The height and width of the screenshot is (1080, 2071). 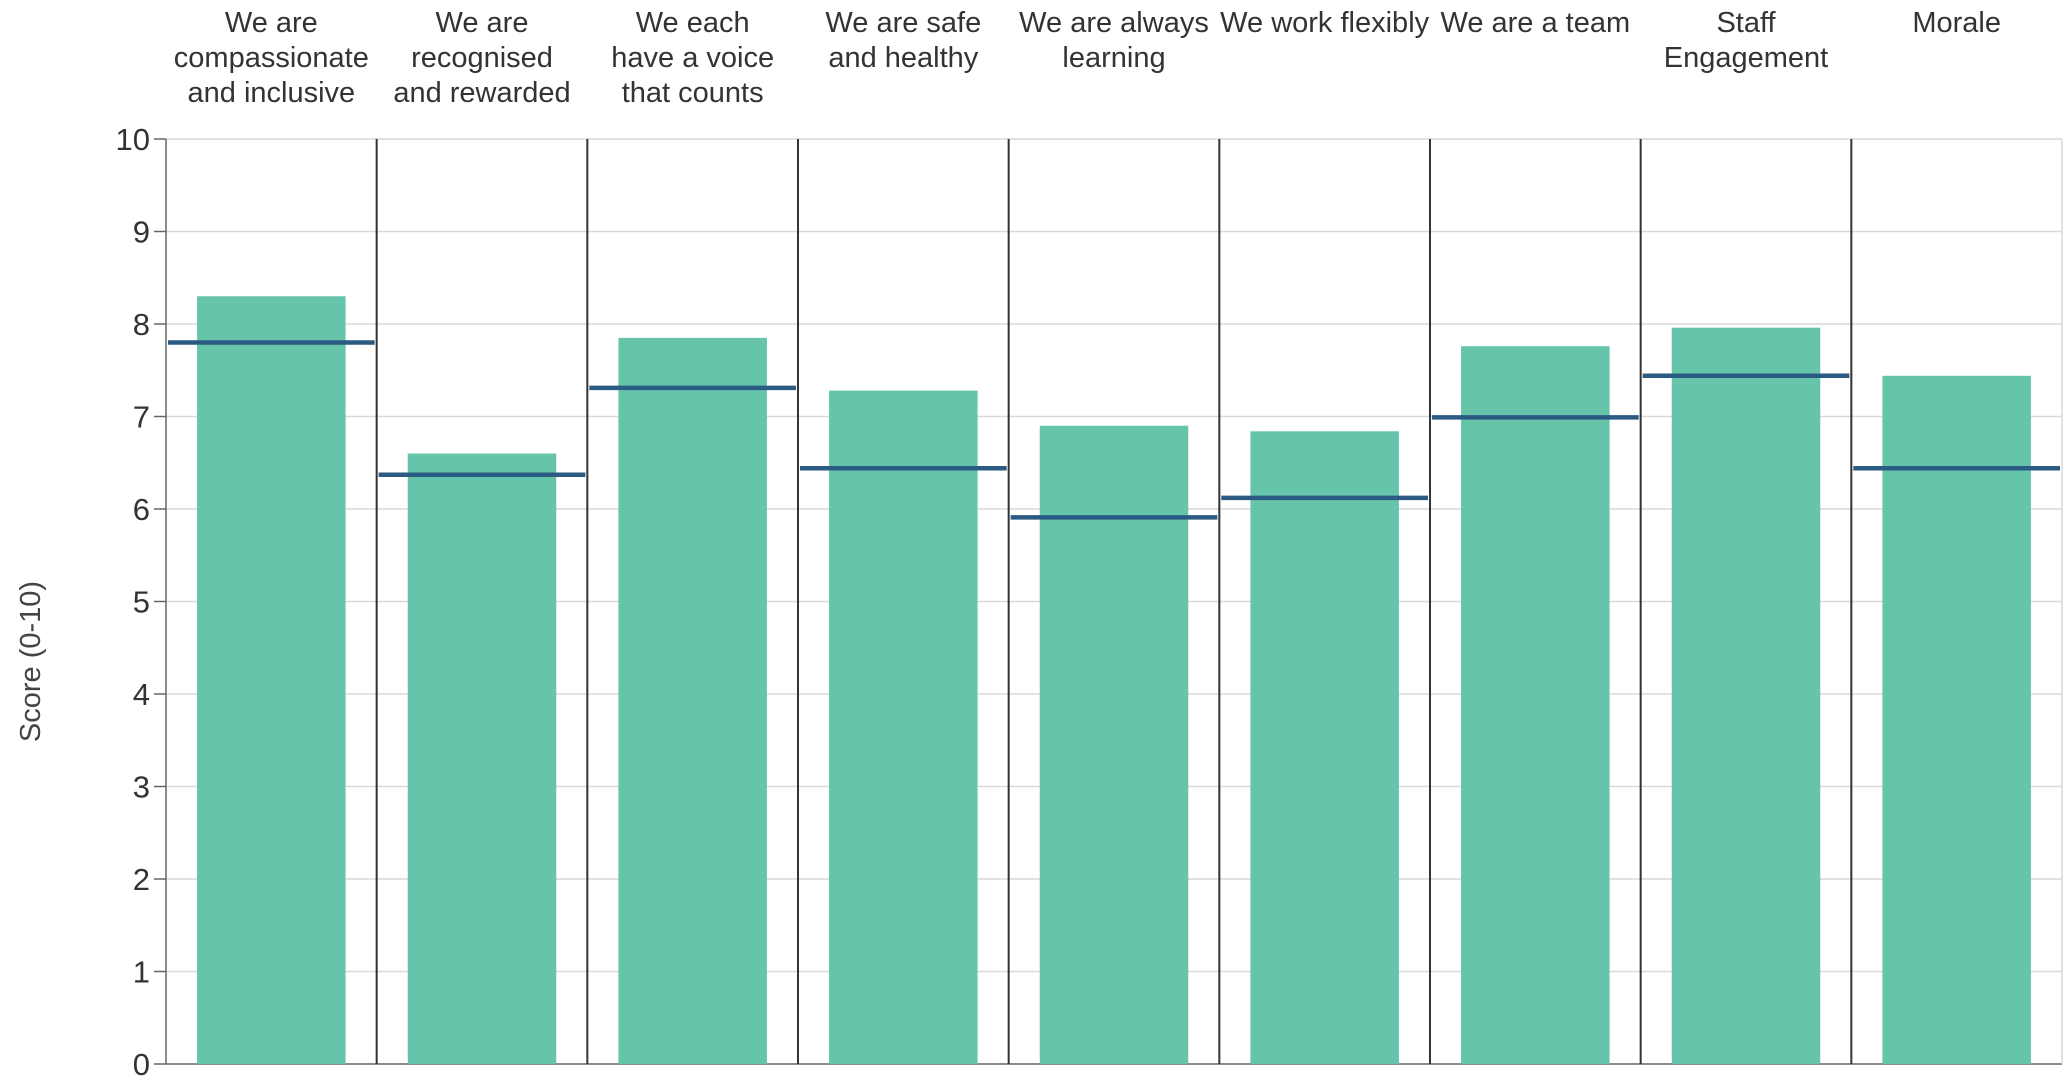 I want to click on category-label-line: and healthy, so click(x=903, y=58).